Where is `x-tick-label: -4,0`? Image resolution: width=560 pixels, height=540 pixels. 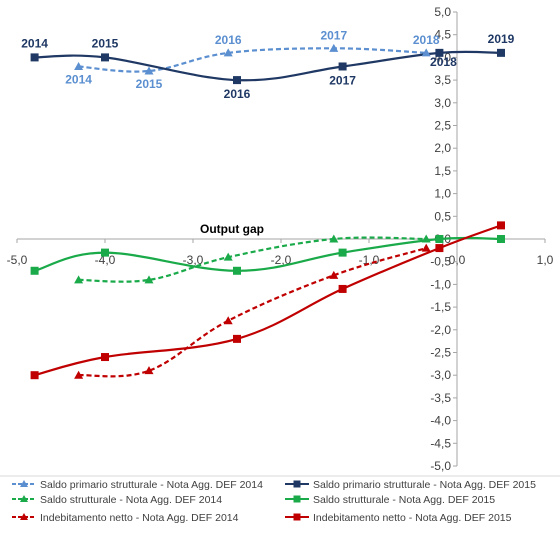 x-tick-label: -4,0 is located at coordinates (105, 260).